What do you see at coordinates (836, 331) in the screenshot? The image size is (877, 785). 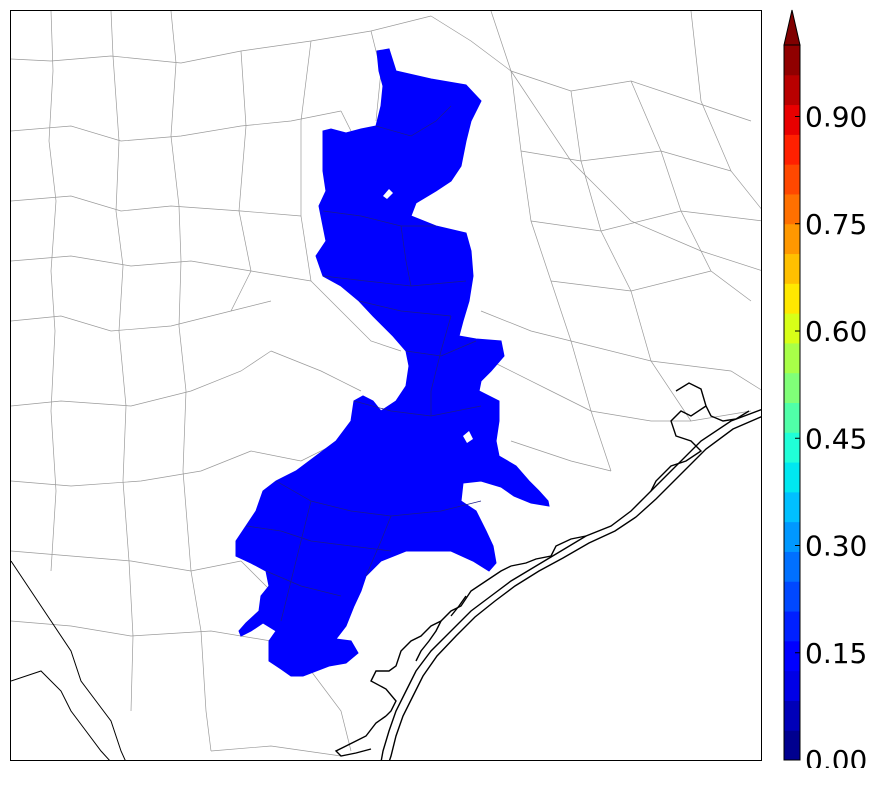 I see `colorbar-tick-label: 0.60` at bounding box center [836, 331].